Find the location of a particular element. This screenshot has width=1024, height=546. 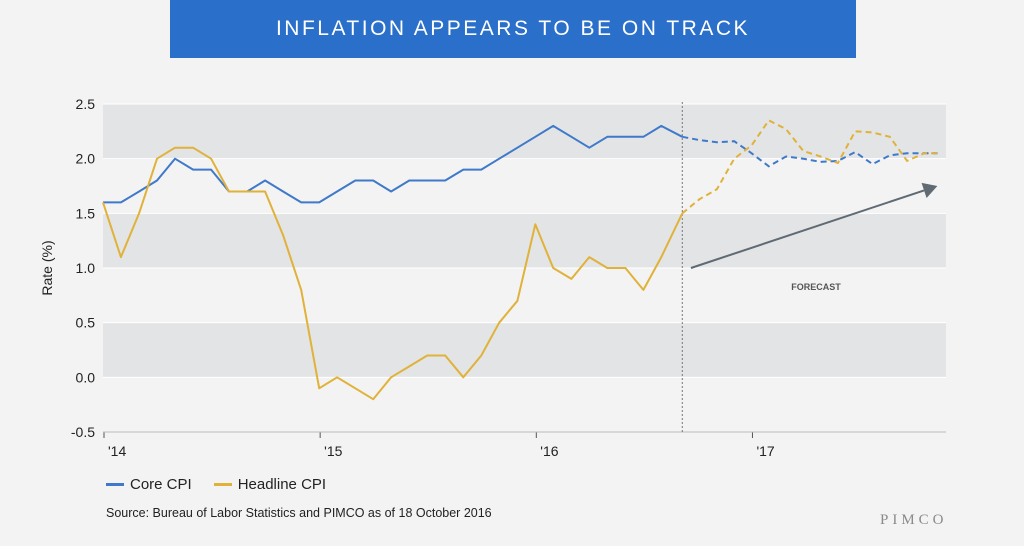

brand-logo: PIMCO is located at coordinates (914, 520).